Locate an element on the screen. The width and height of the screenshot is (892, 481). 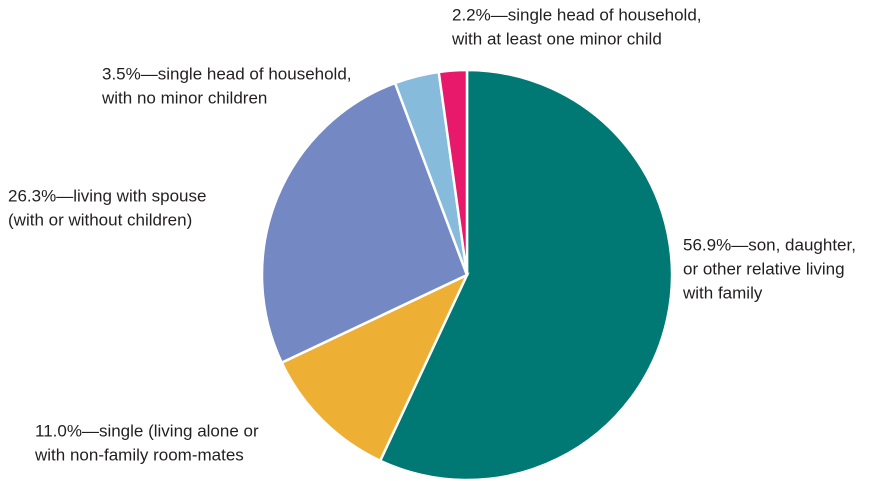
slice-label: 26.3%—living with spouse is located at coordinates (107, 195).